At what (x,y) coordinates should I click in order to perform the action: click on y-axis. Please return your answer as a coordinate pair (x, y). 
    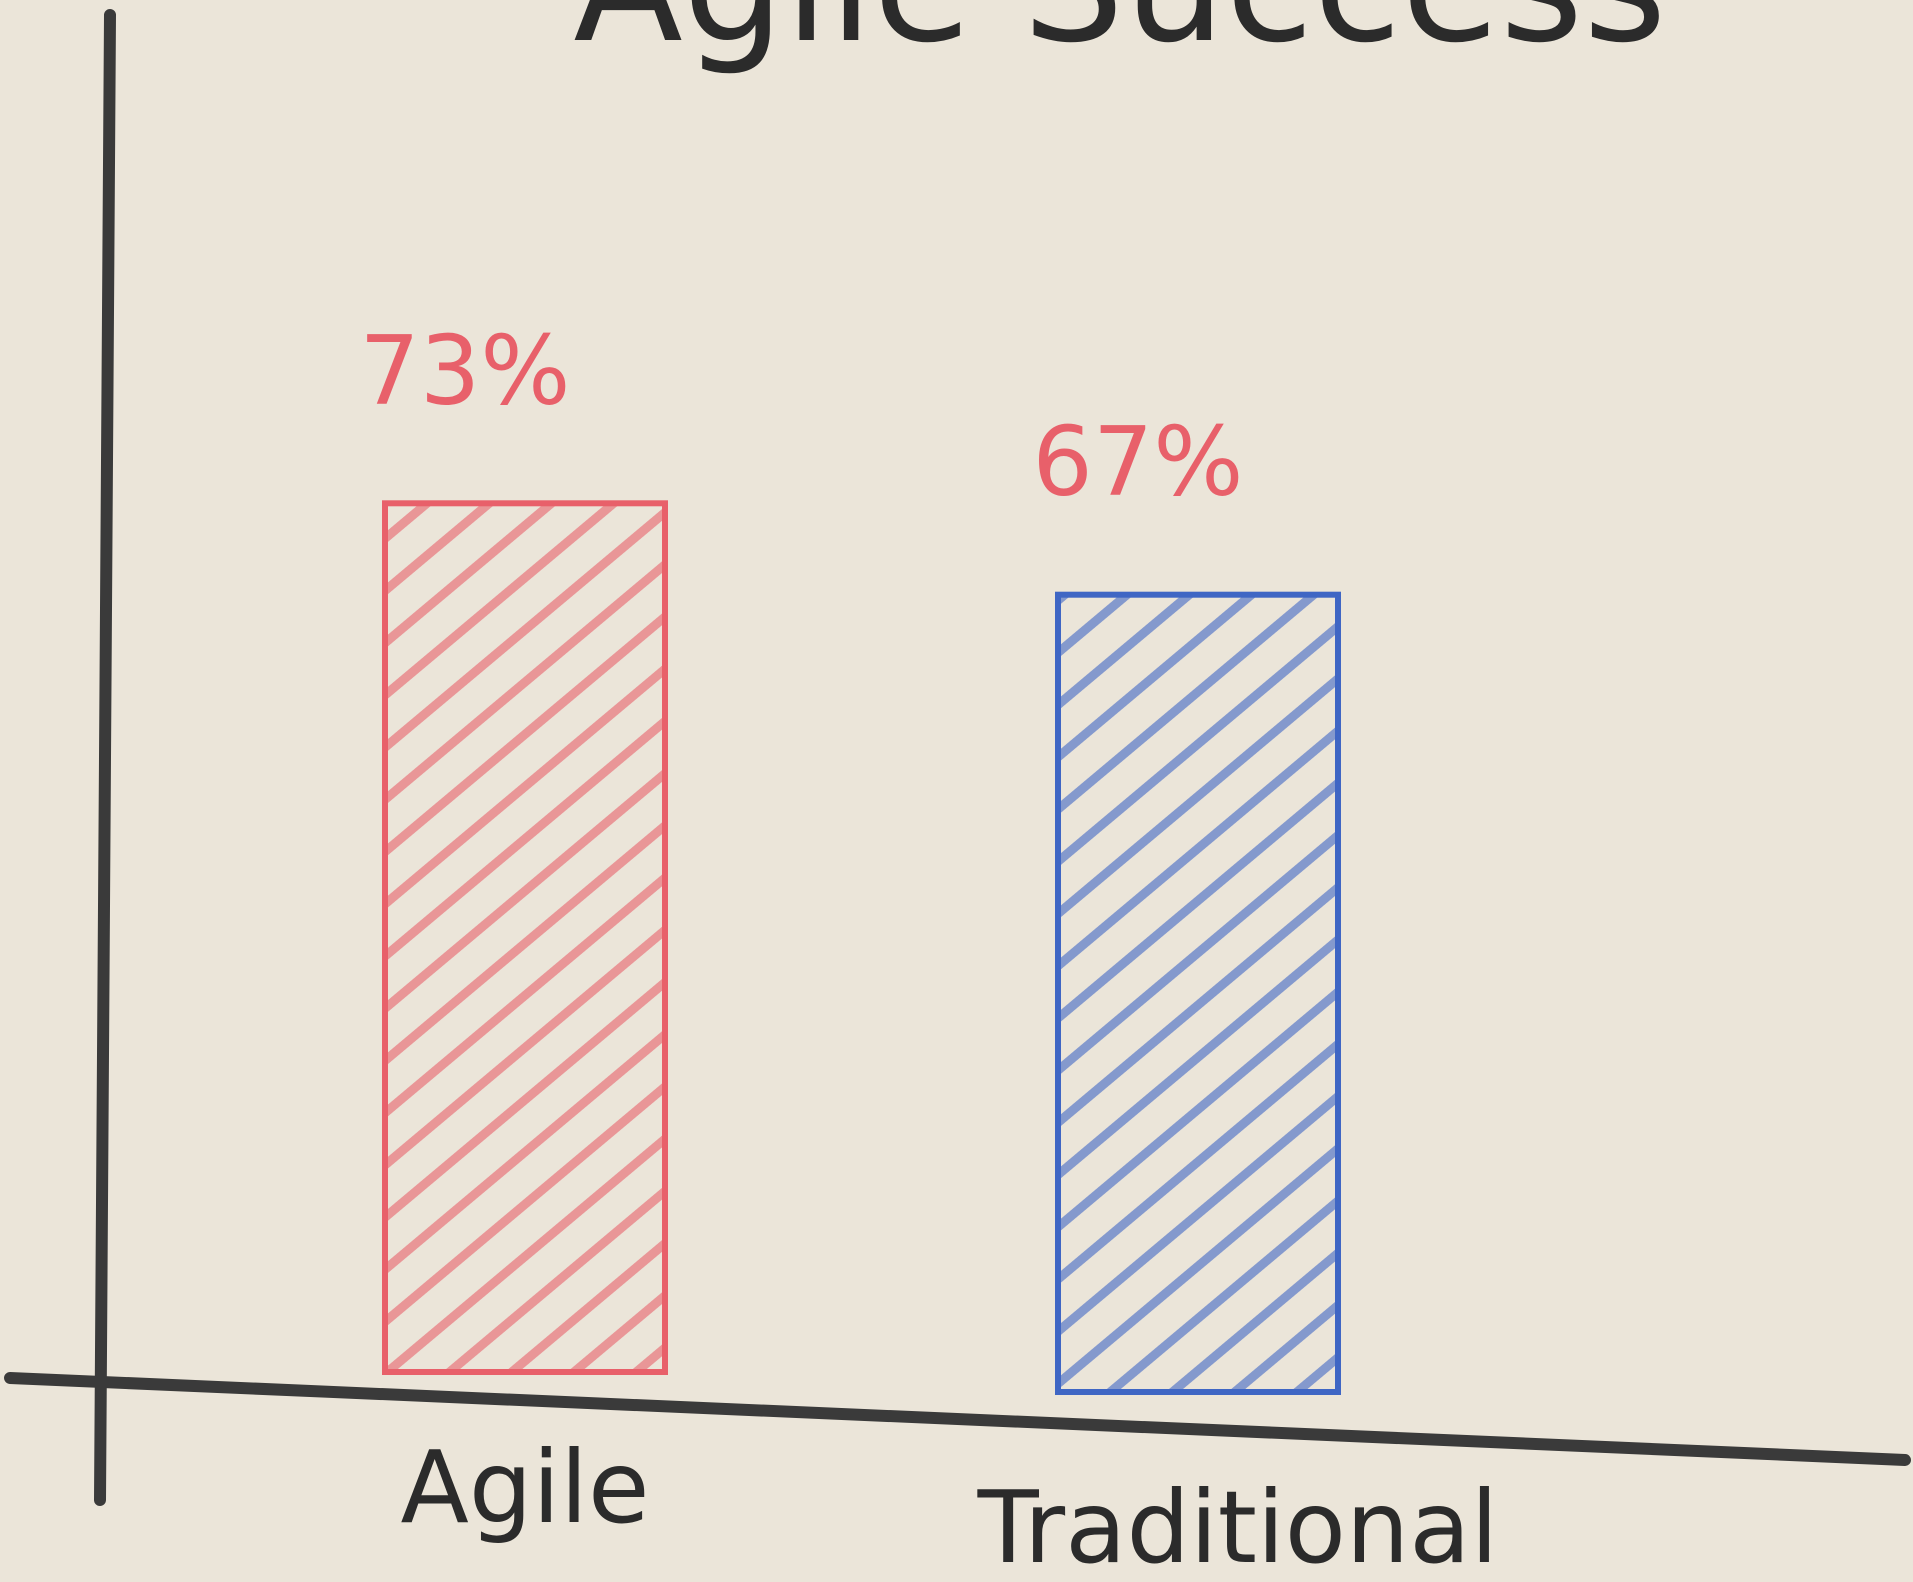
    Looking at the image, I should click on (105, 757).